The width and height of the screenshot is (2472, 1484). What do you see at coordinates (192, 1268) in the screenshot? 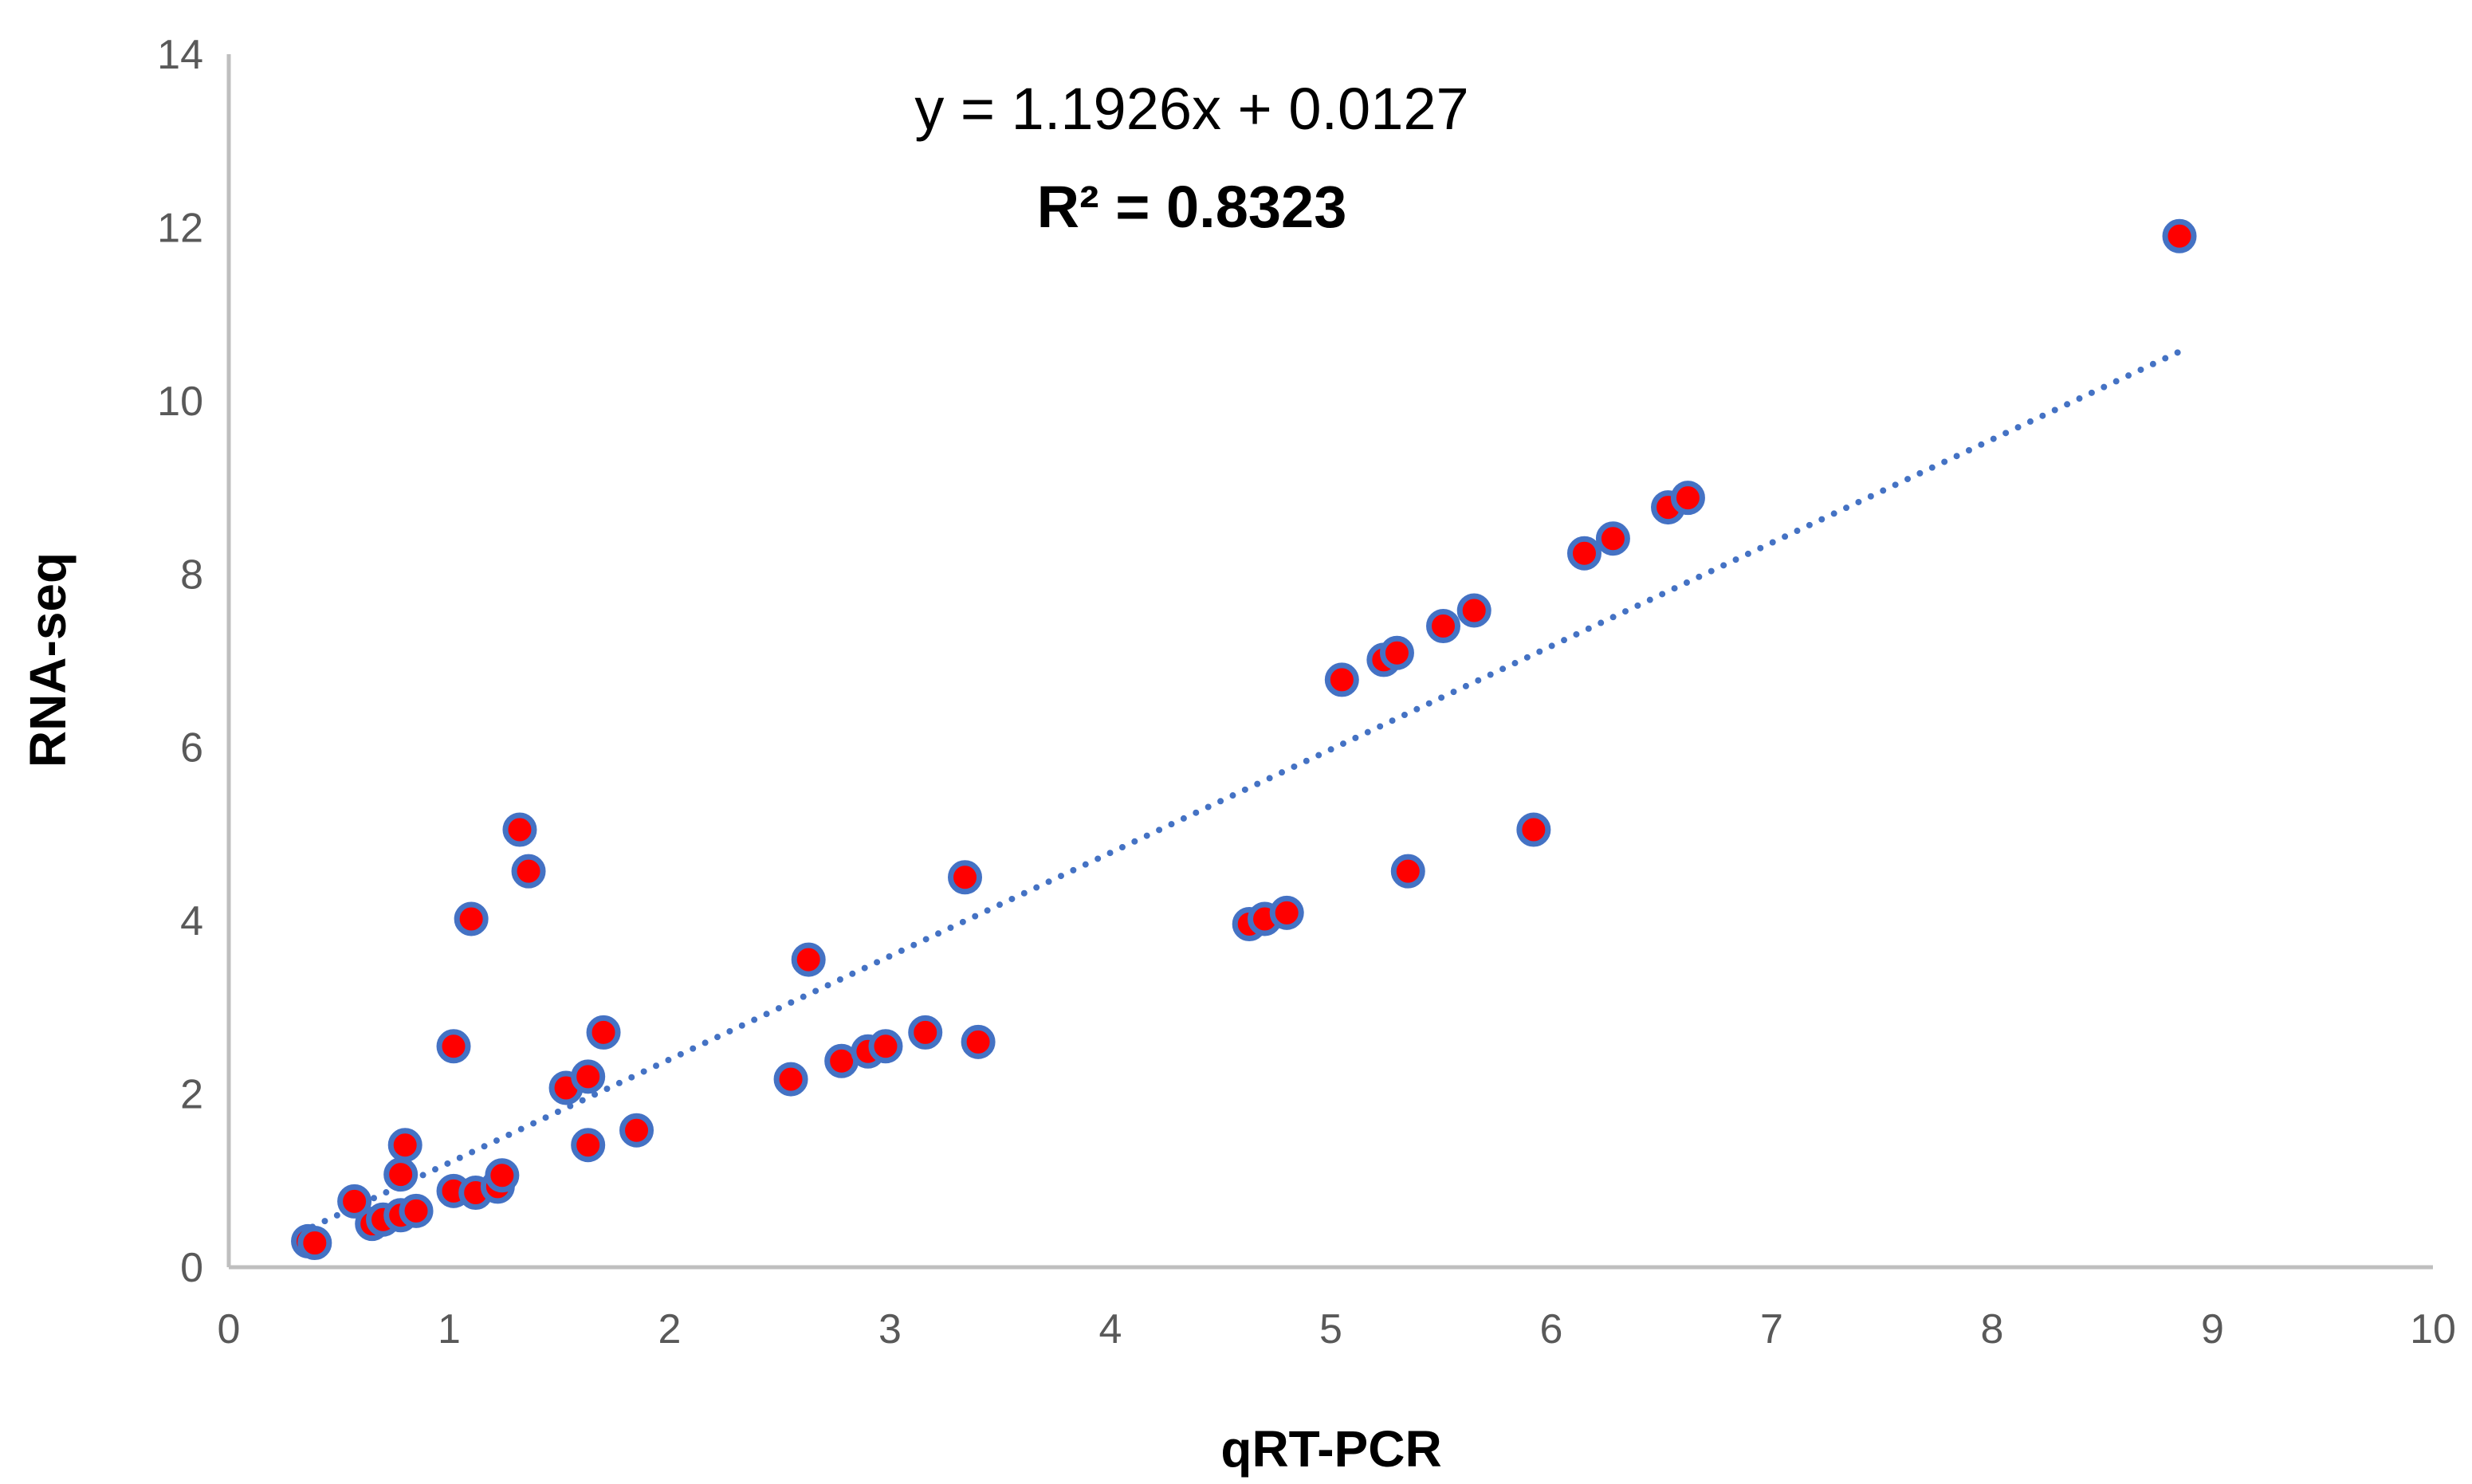
I see `y-tick-label: 0` at bounding box center [192, 1268].